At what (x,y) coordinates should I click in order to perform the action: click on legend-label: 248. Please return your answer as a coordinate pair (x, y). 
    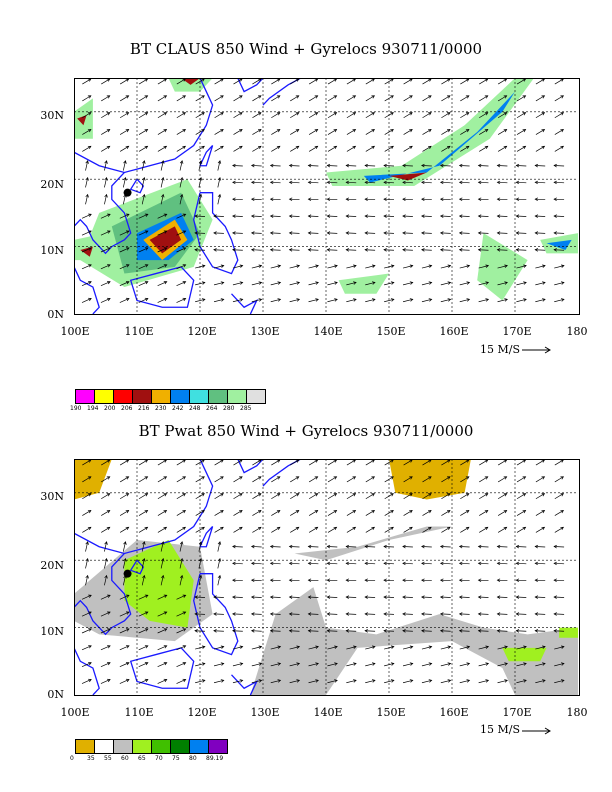
    Looking at the image, I should click on (195, 408).